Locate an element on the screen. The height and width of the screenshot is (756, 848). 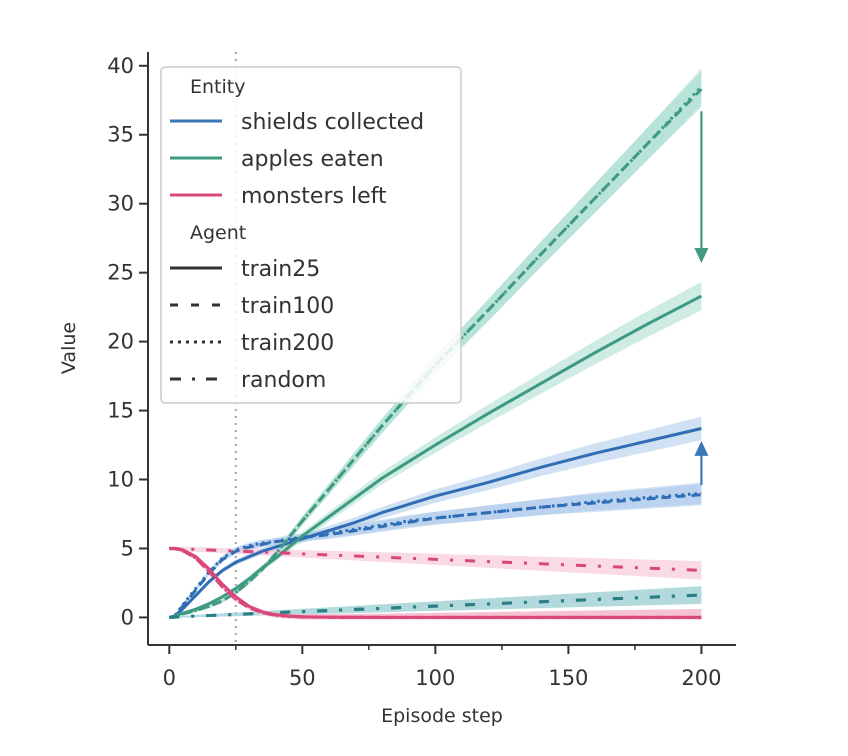
y-tick-label: 15 is located at coordinates (120, 411).